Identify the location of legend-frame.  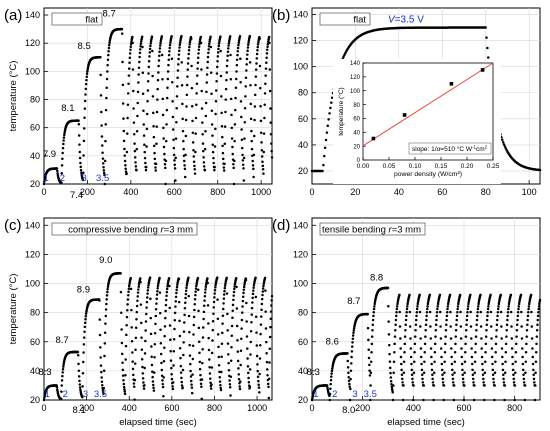
(77, 19).